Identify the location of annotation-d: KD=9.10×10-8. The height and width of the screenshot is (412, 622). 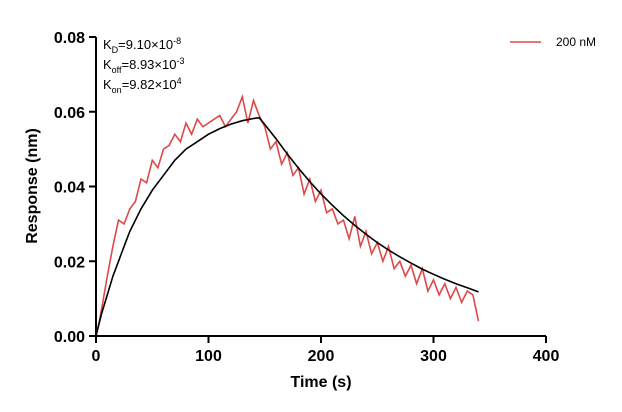
(142, 45).